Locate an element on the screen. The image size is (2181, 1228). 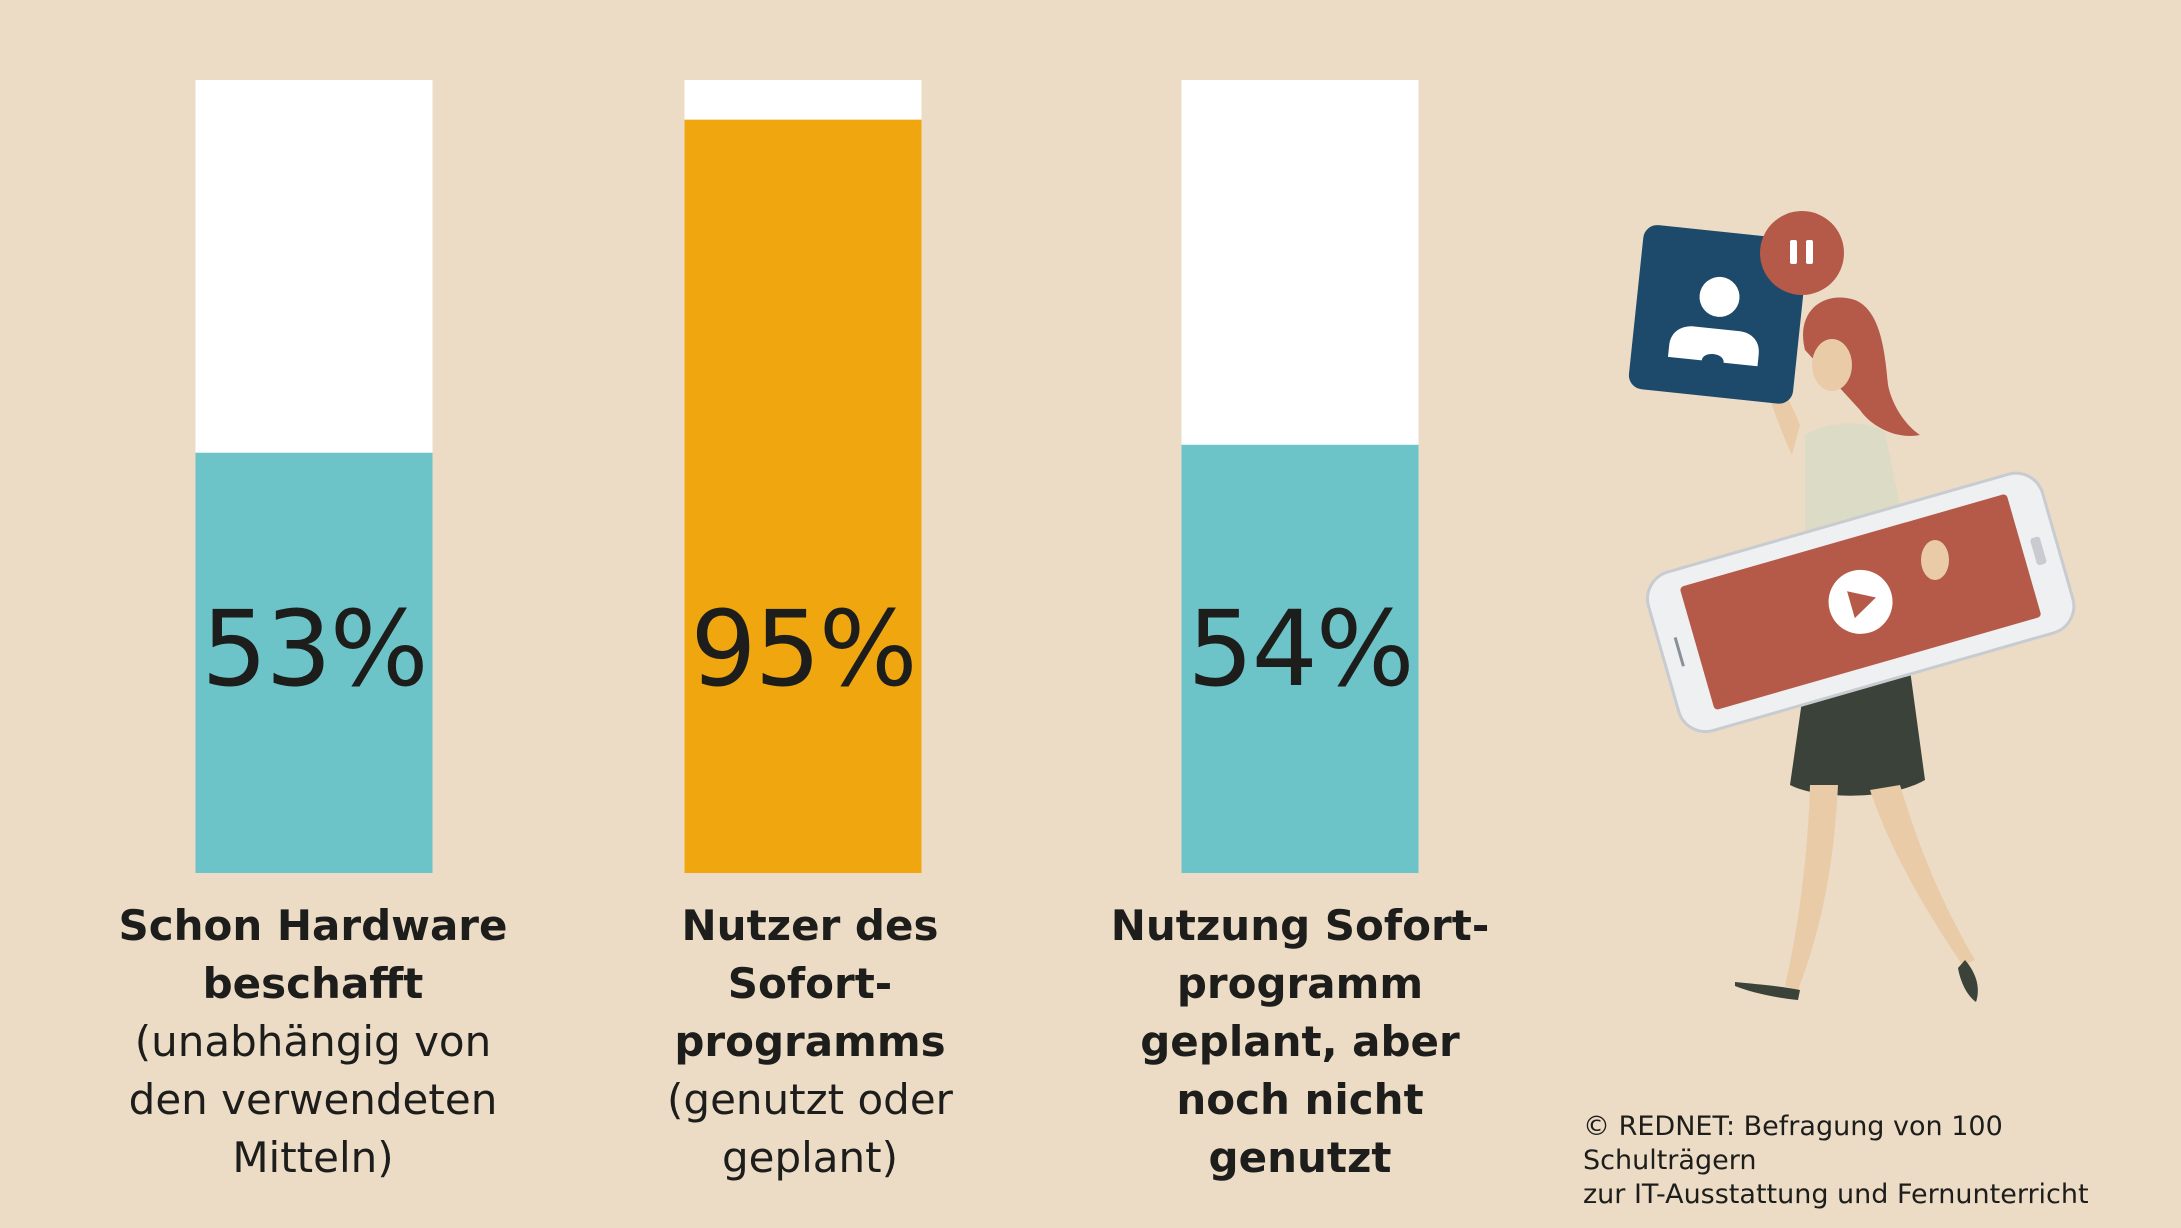
bar-value-label-2: 95% is located at coordinates (802, 649).